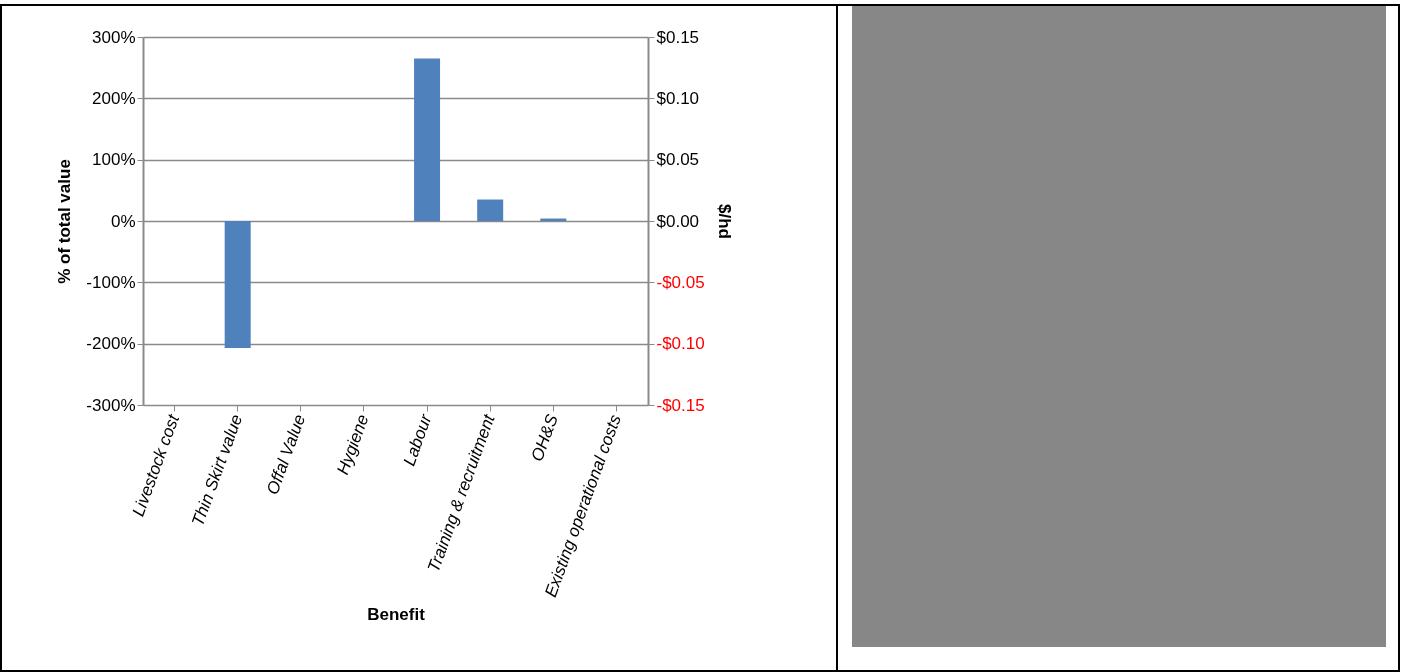 Image resolution: width=1404 pixels, height=672 pixels. I want to click on y2-tick-label: $0.10, so click(678, 98).